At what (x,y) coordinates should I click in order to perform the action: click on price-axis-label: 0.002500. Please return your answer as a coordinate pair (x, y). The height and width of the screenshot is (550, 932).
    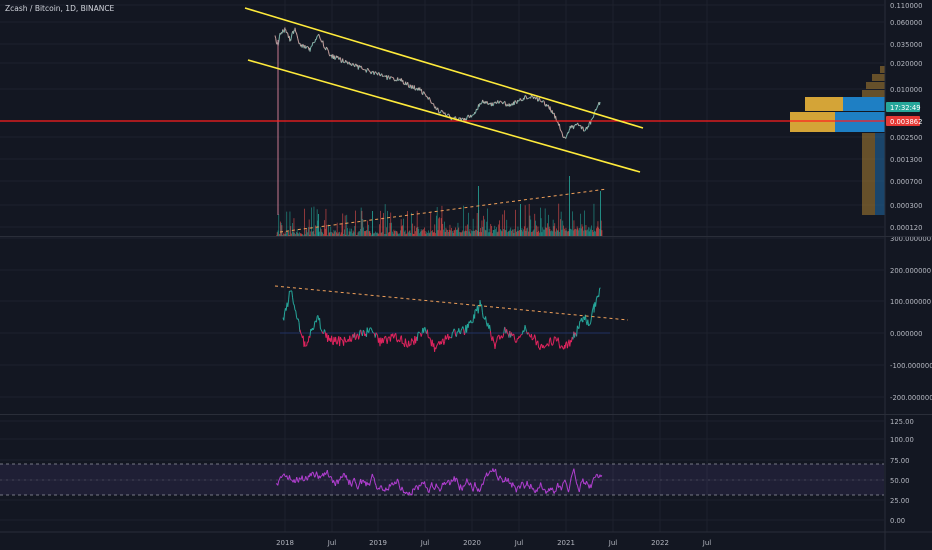
    Looking at the image, I should click on (906, 138).